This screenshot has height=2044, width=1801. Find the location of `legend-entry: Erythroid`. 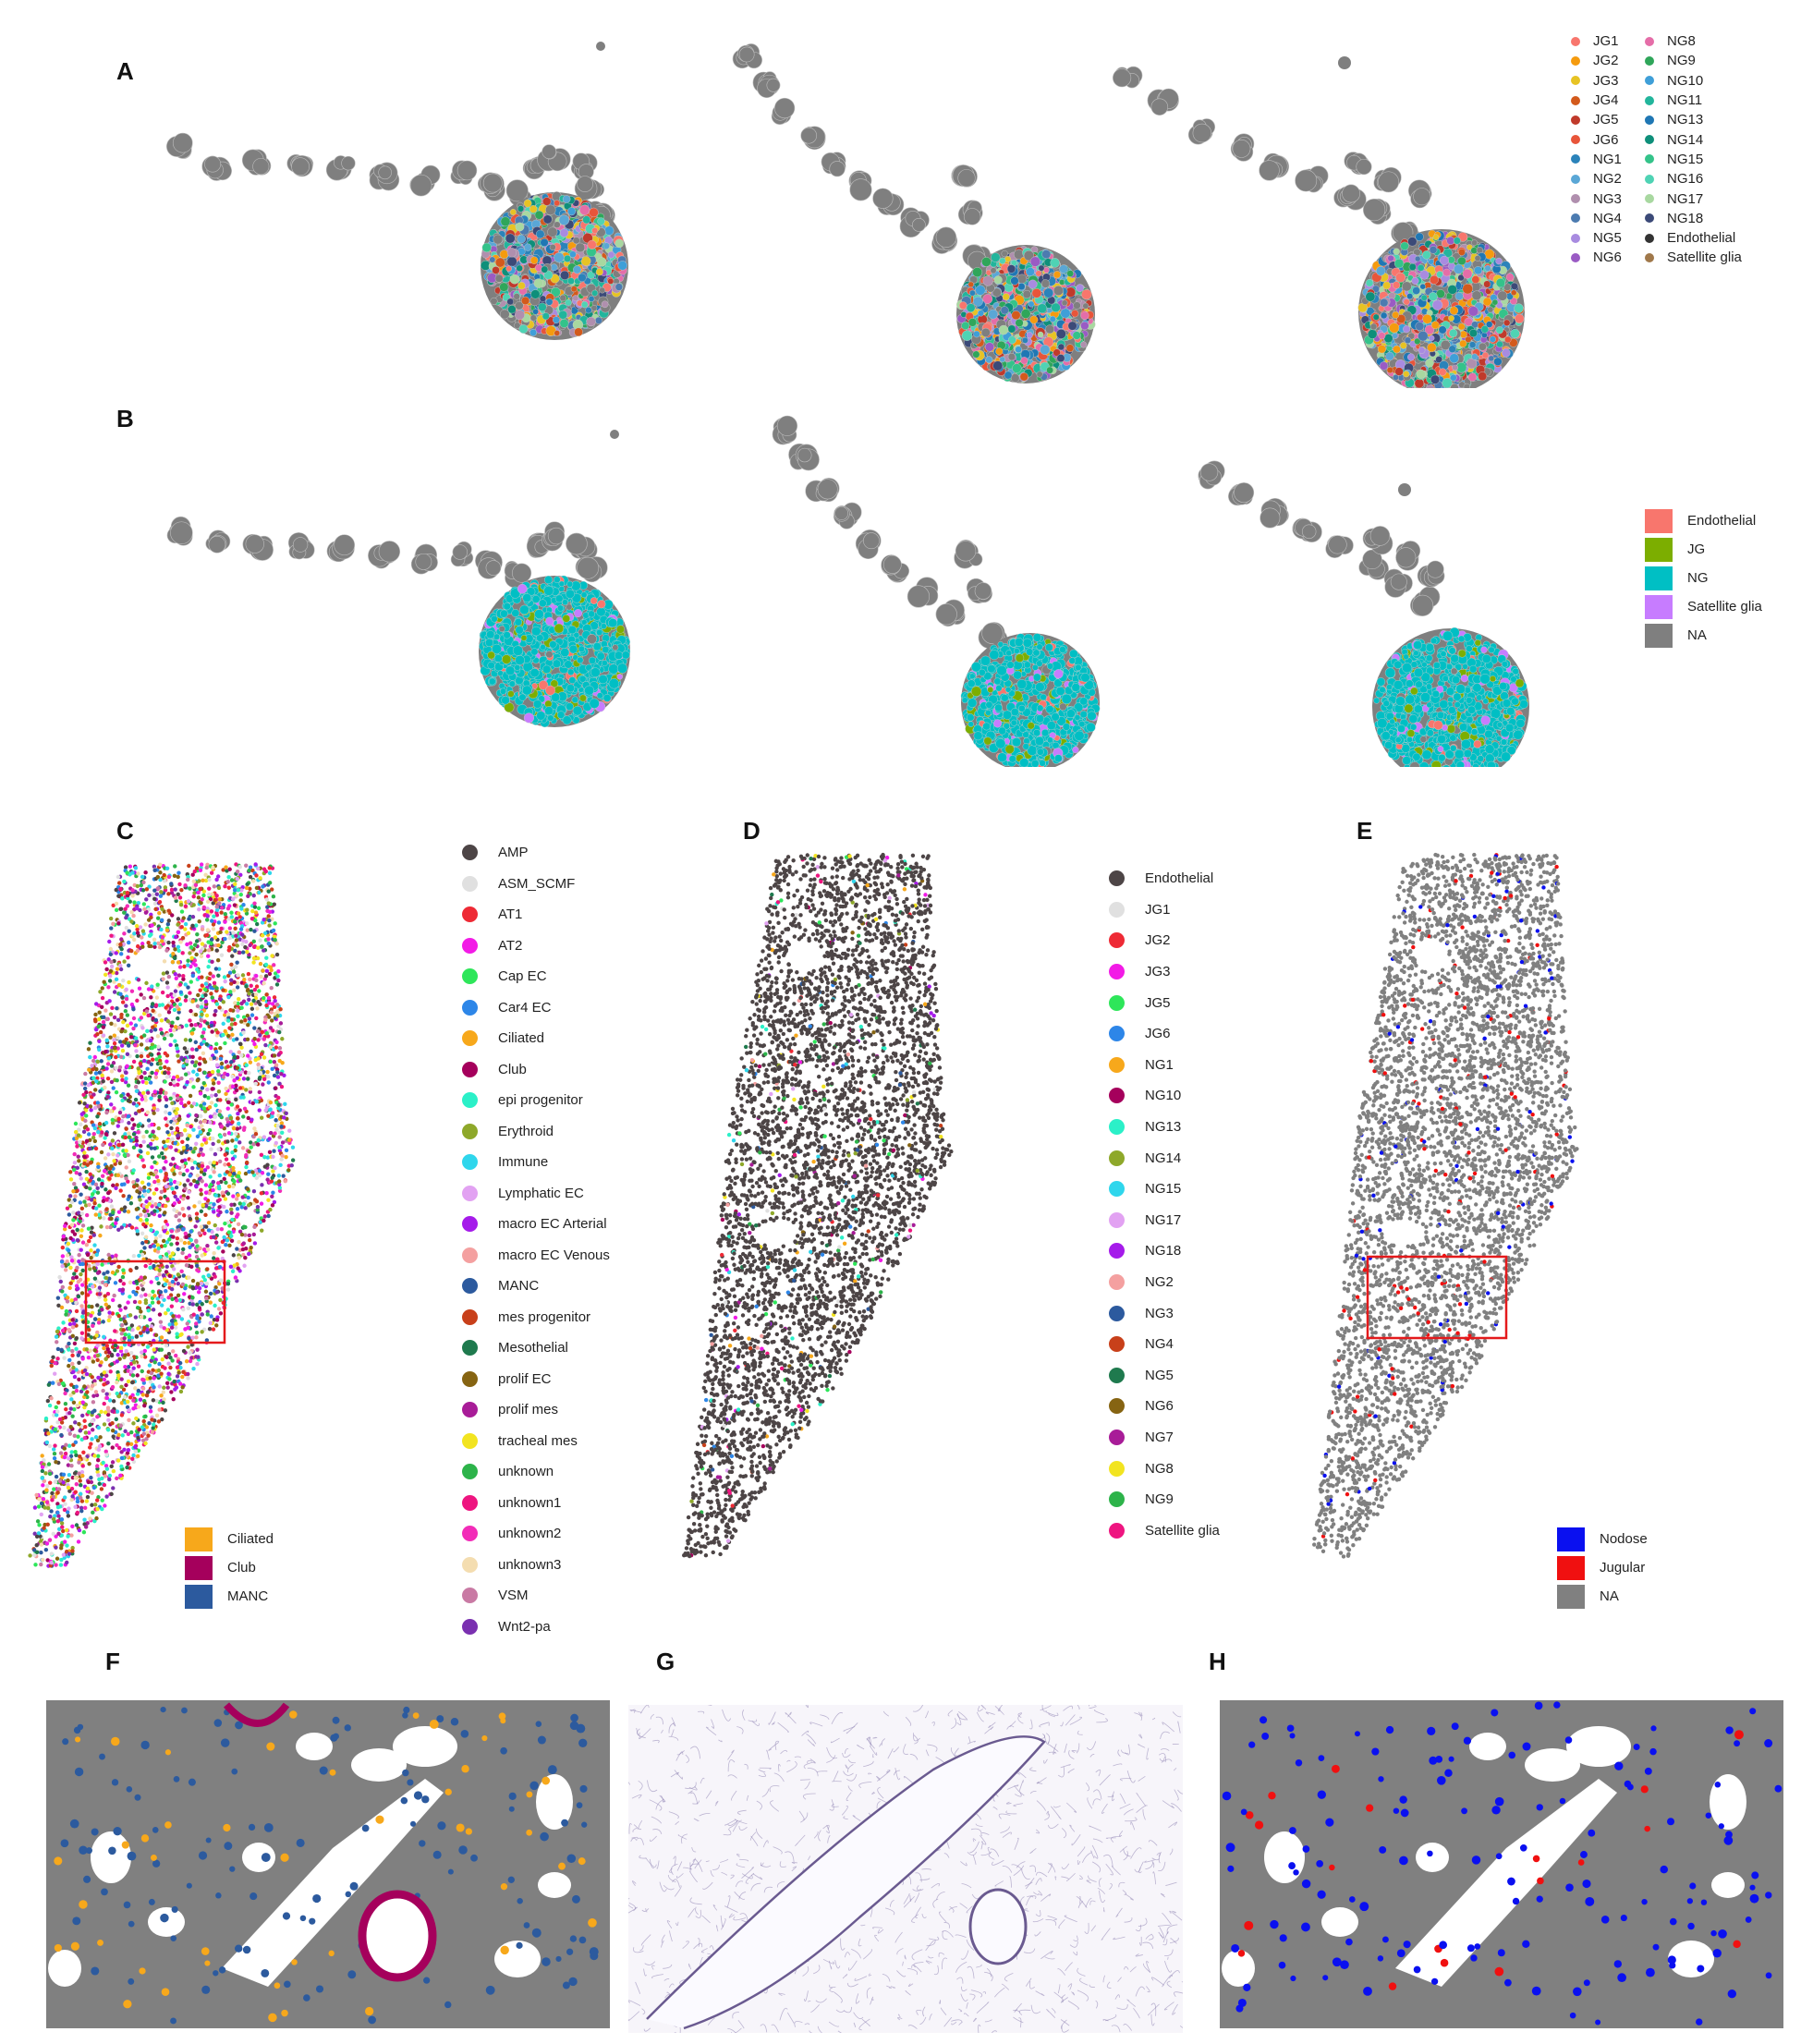

legend-entry: Erythroid is located at coordinates (536, 1132).